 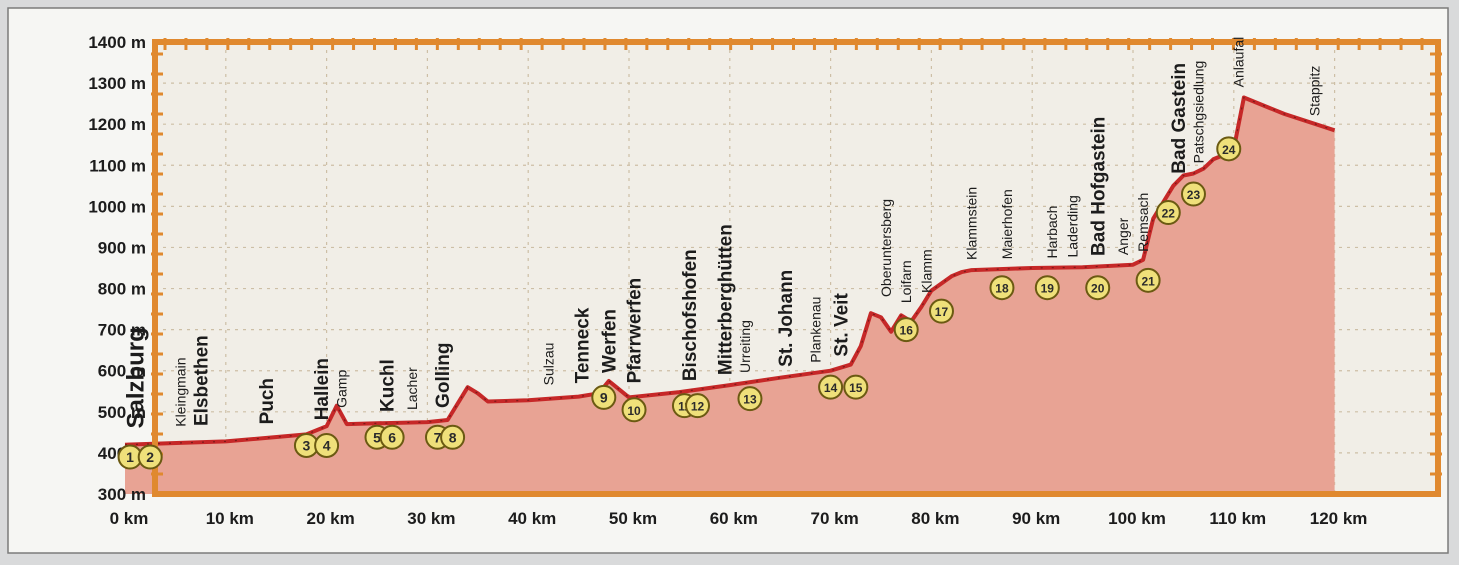 I want to click on place-label: Puch, so click(x=267, y=401).